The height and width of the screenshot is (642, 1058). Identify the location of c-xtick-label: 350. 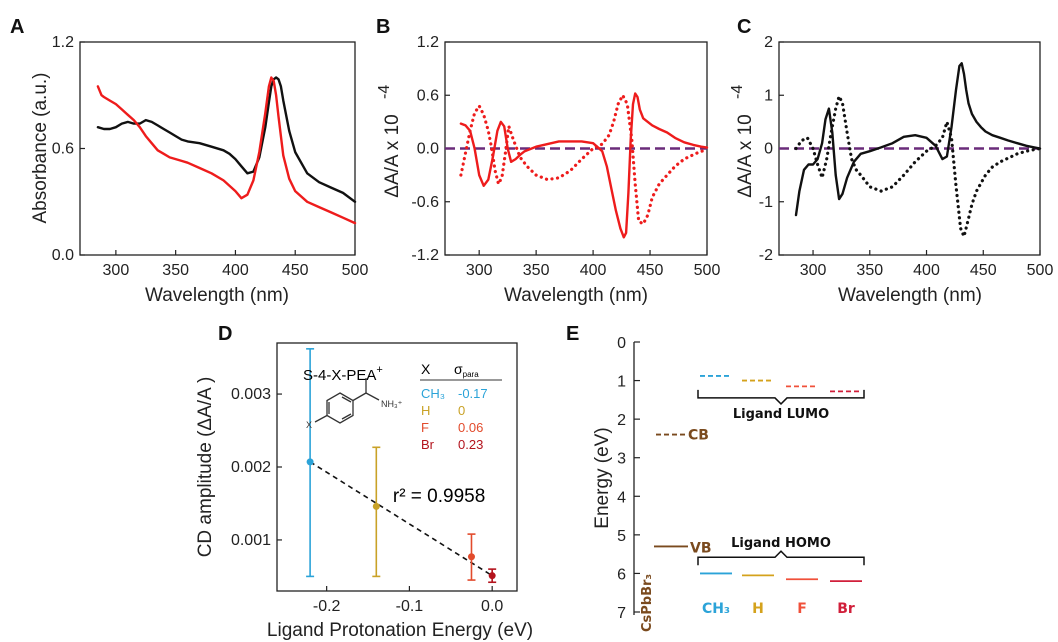
(869, 270).